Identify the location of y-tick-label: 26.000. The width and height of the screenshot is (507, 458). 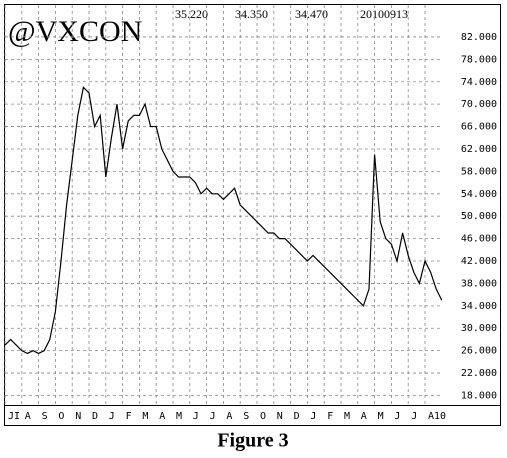
(479, 351).